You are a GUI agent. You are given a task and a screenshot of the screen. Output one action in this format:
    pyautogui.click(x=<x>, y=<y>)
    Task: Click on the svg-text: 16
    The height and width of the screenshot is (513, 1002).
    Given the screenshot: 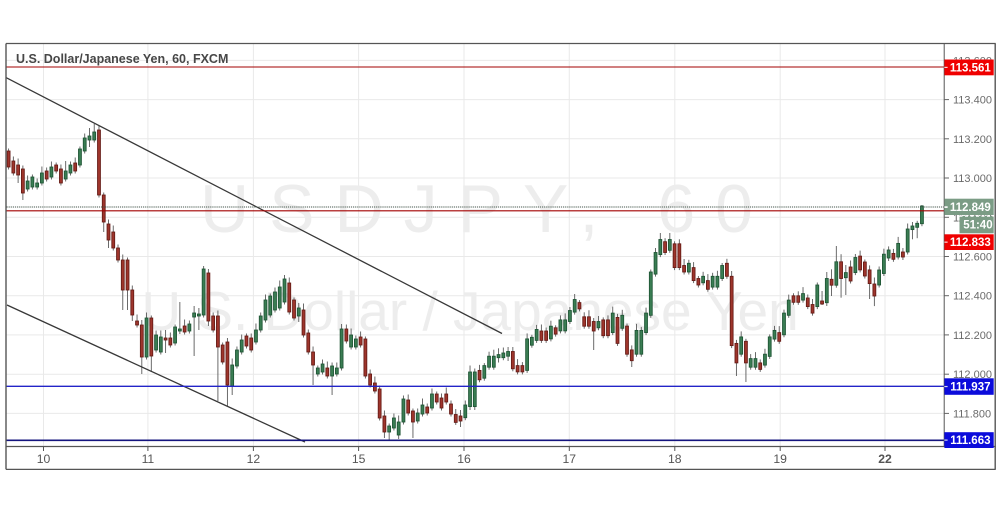 What is the action you would take?
    pyautogui.click(x=464, y=459)
    